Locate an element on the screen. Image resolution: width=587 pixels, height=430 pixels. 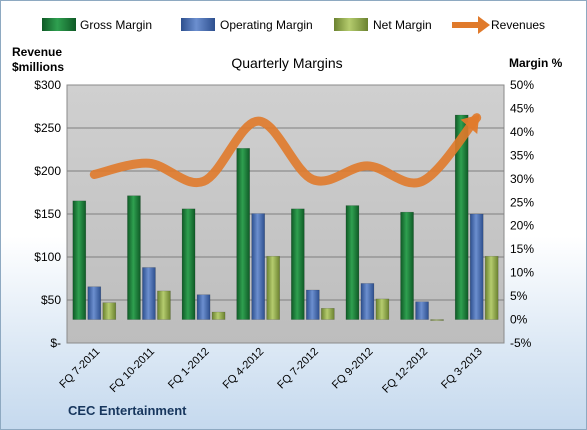
legend-arrow-icon is located at coordinates (484, 25).